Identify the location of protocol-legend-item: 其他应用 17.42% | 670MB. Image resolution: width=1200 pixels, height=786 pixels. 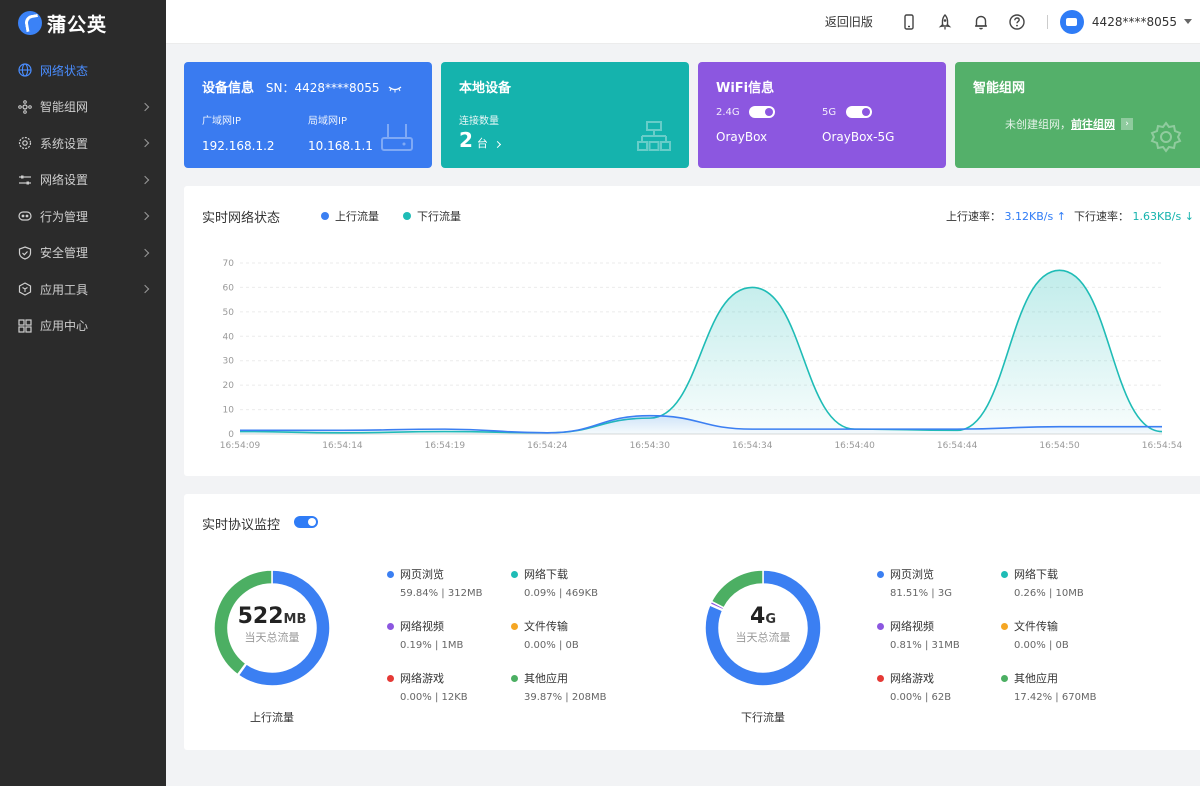
(1048, 686).